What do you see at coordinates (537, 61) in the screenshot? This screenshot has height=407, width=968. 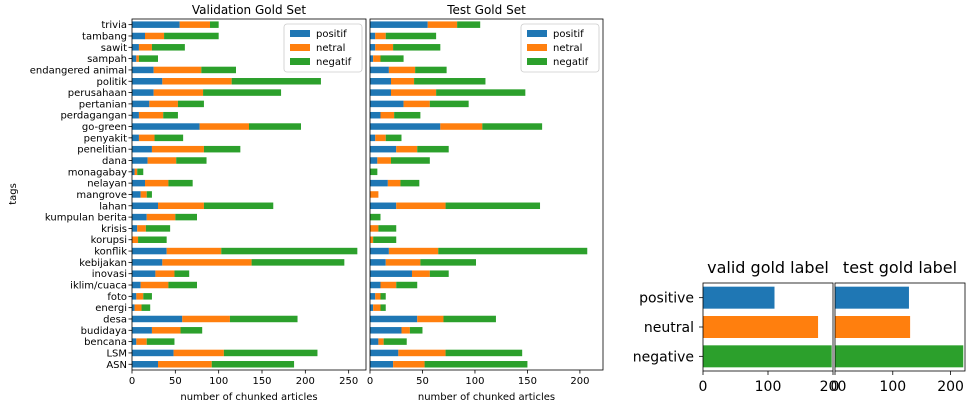 I see `legend-swatch-negatif` at bounding box center [537, 61].